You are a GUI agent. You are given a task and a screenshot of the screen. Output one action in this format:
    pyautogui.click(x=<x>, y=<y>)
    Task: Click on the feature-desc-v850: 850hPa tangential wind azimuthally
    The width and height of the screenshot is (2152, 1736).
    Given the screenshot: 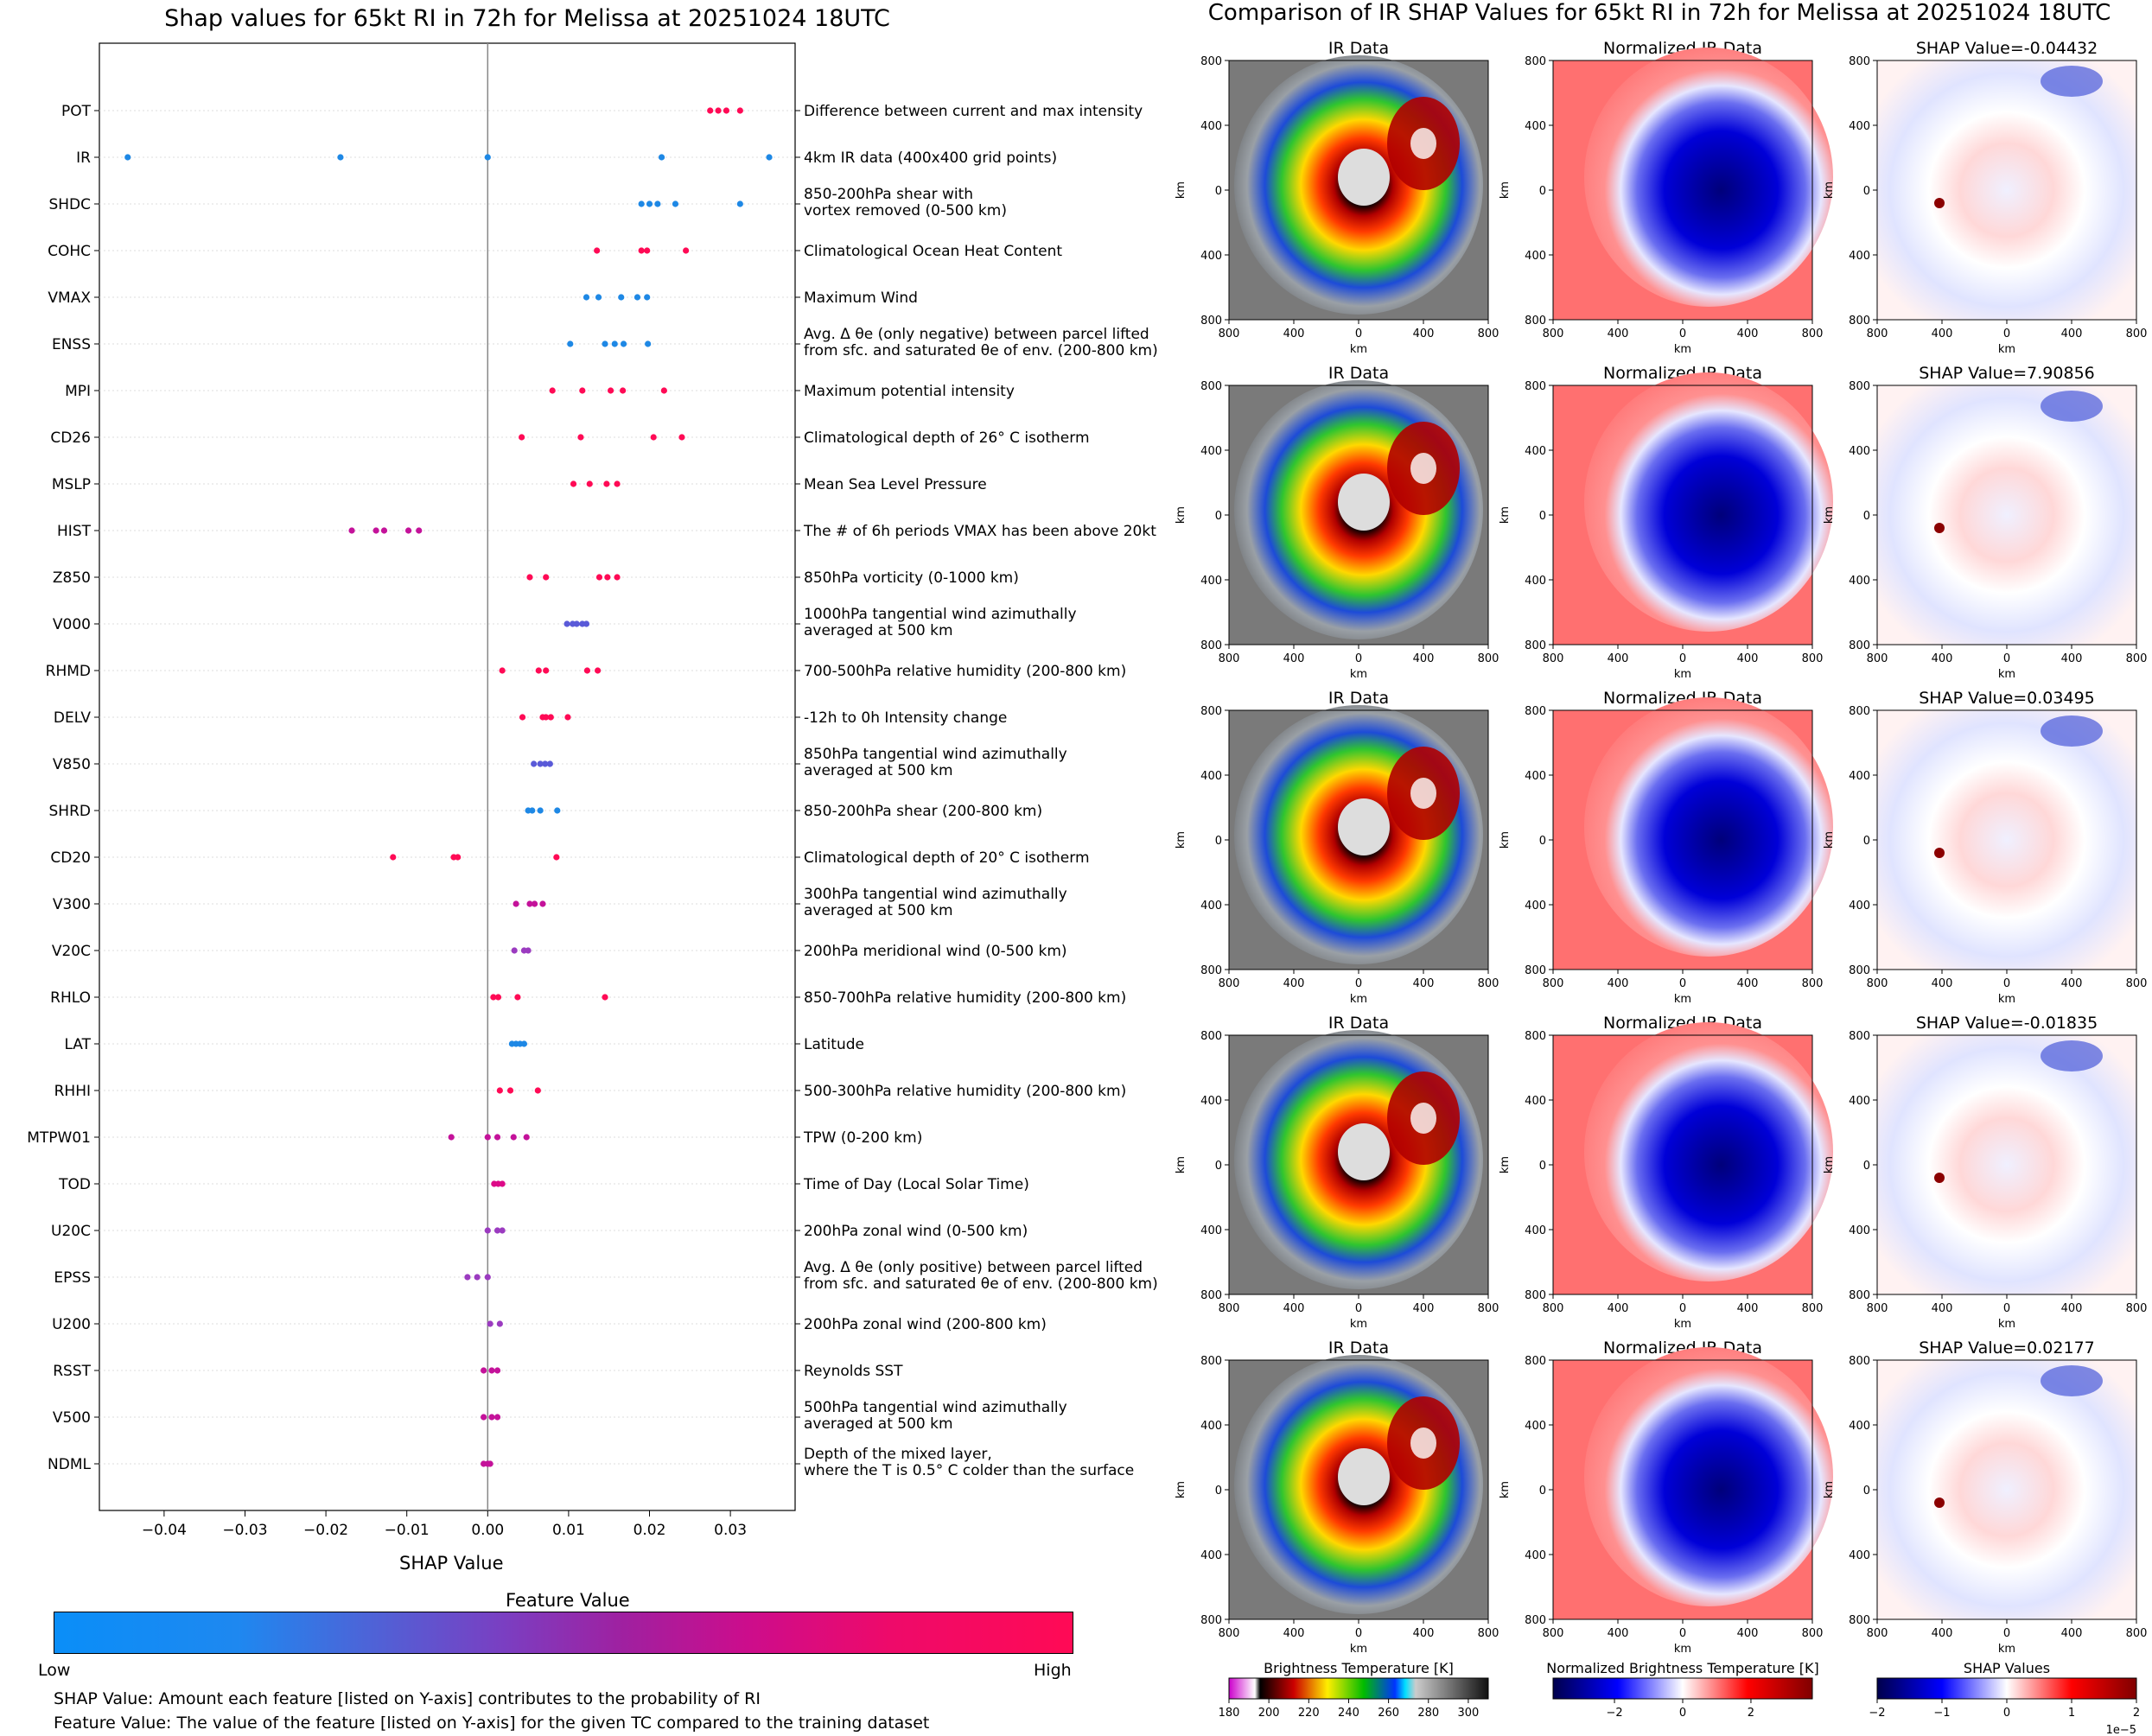 What is the action you would take?
    pyautogui.click(x=935, y=754)
    